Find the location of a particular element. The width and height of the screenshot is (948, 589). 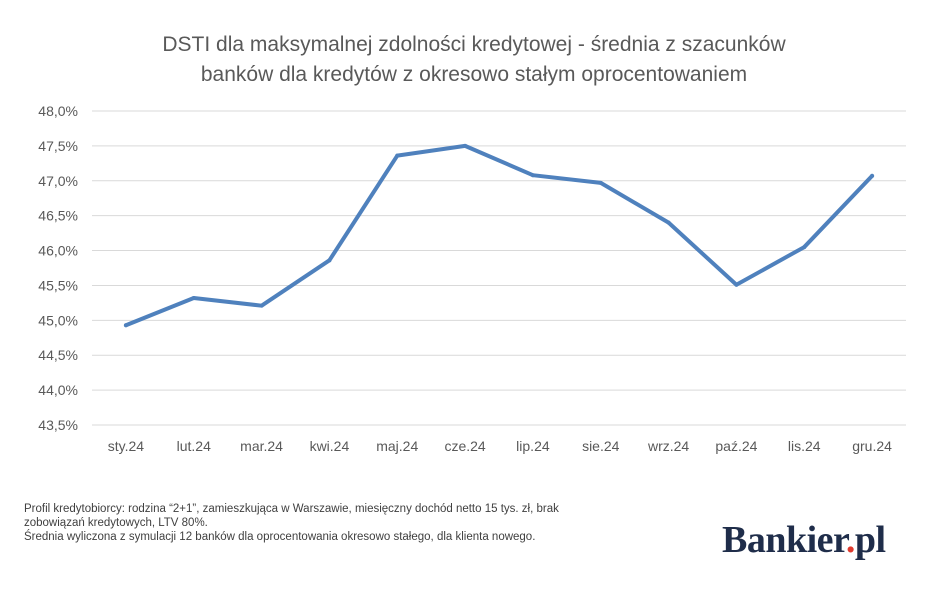

y-tick-label: 46,0% is located at coordinates (58, 251).